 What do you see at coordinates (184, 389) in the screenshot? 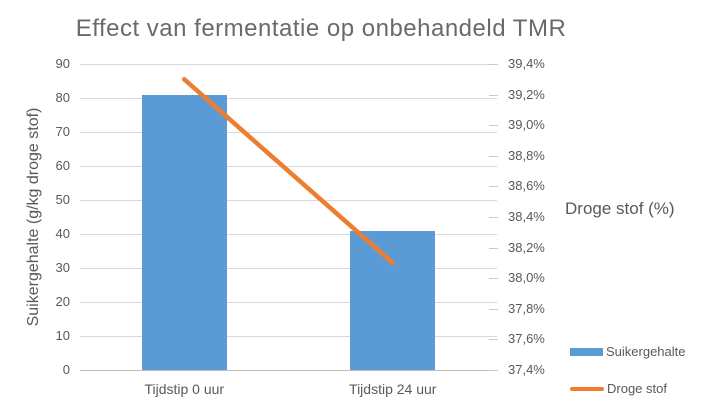
I see `x-category-label: Tijdstip 0 uur` at bounding box center [184, 389].